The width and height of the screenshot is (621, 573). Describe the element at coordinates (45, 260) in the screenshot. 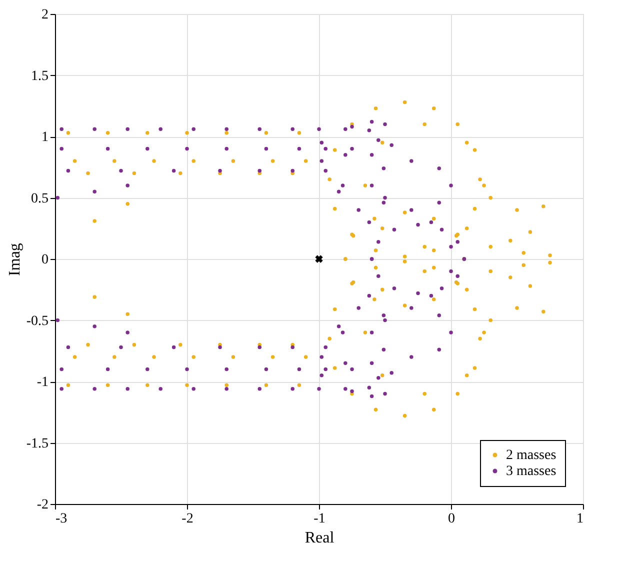

I see `y-tick-label: 0` at that location.